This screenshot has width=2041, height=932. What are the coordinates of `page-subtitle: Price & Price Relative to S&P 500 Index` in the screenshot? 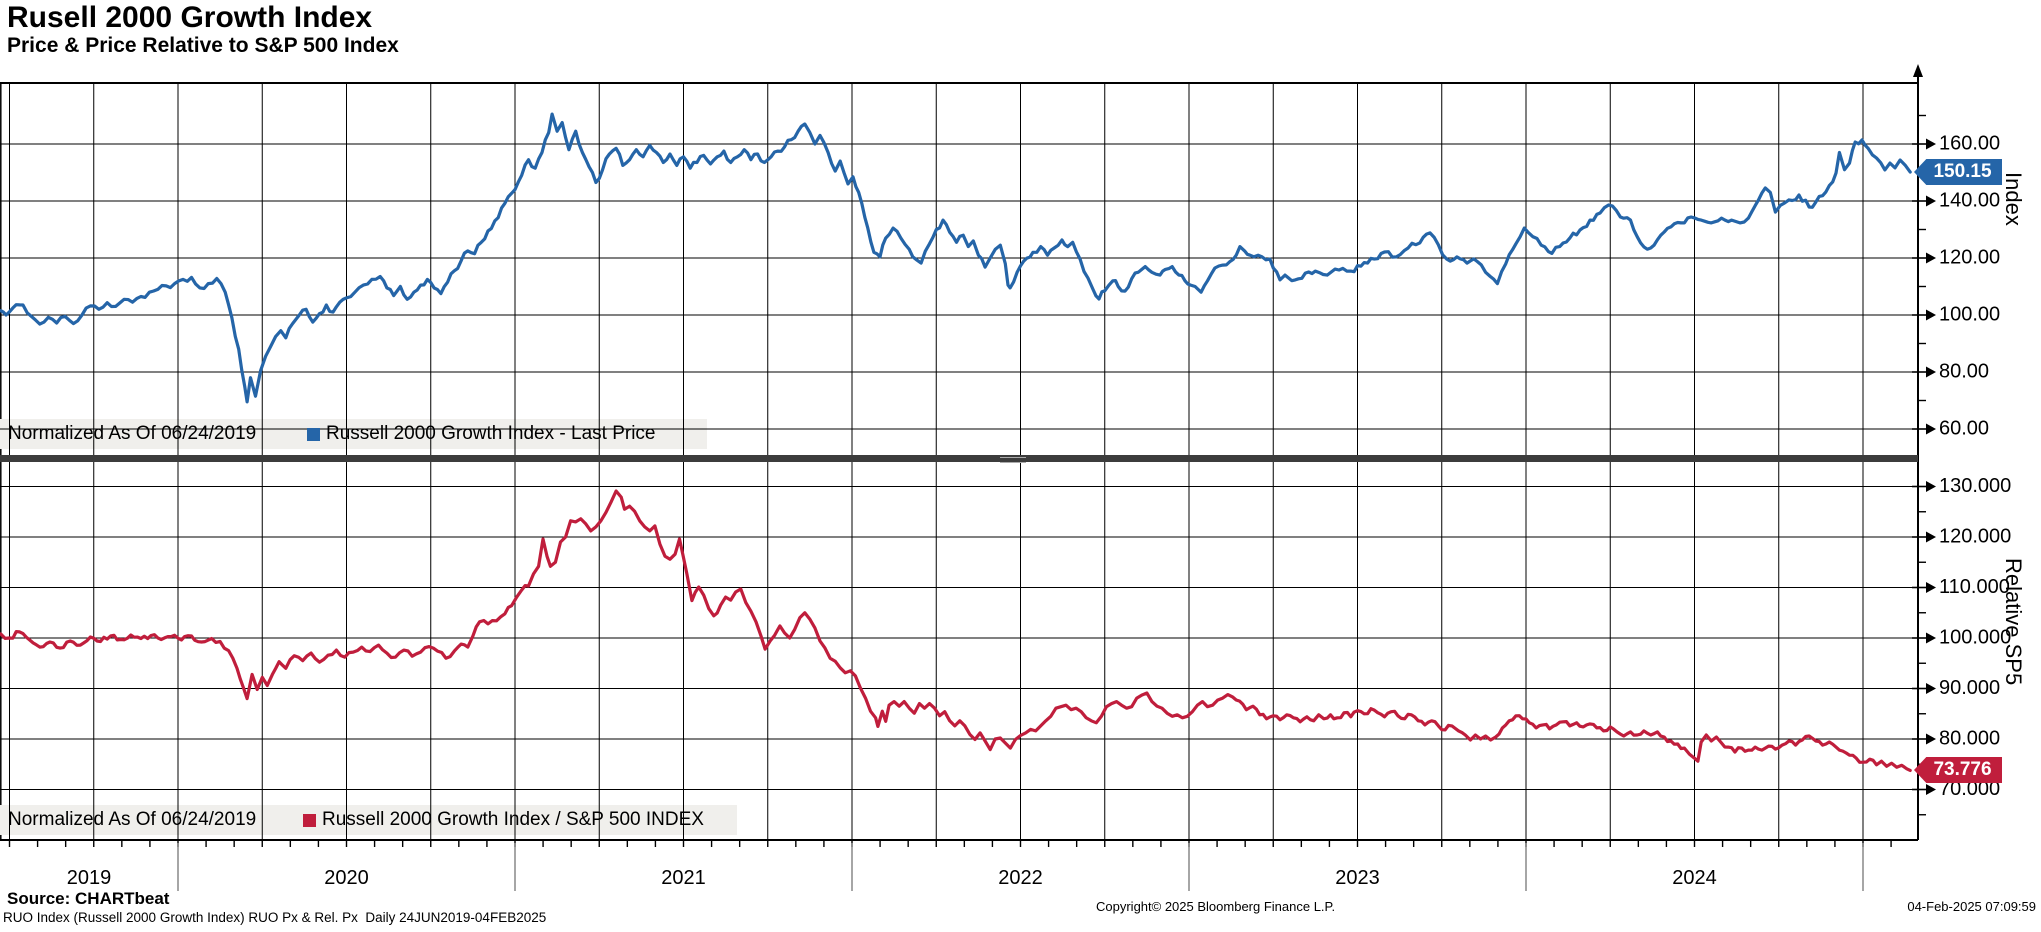 It's located at (203, 45).